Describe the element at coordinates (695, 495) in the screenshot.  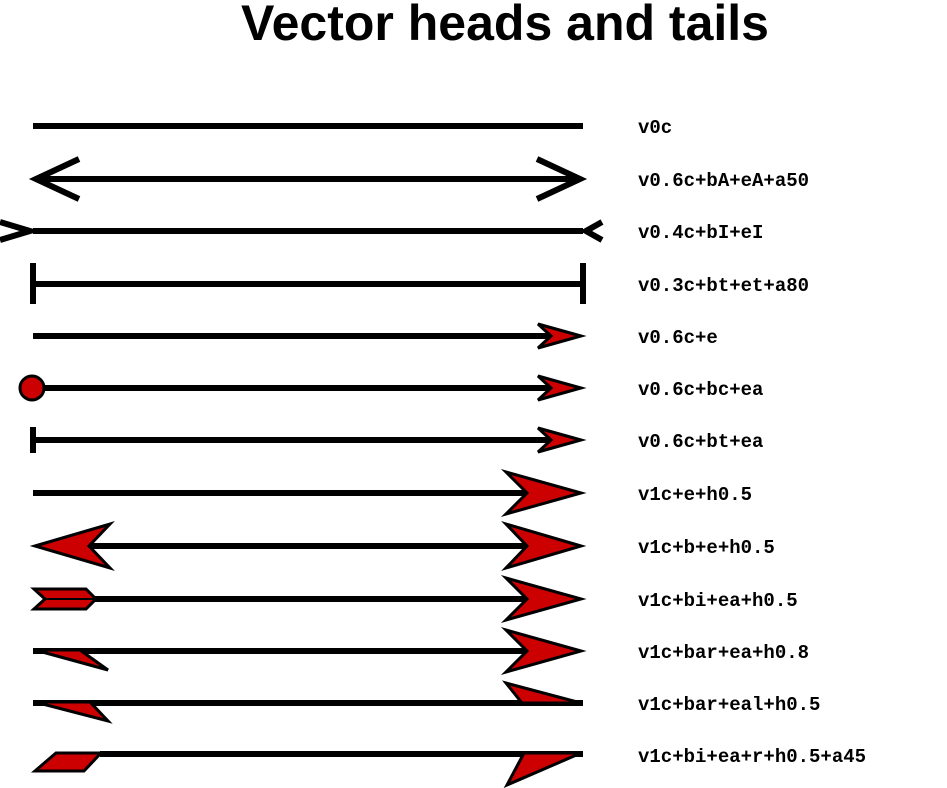
I see `vector-label: v1c+e+h0.5` at that location.